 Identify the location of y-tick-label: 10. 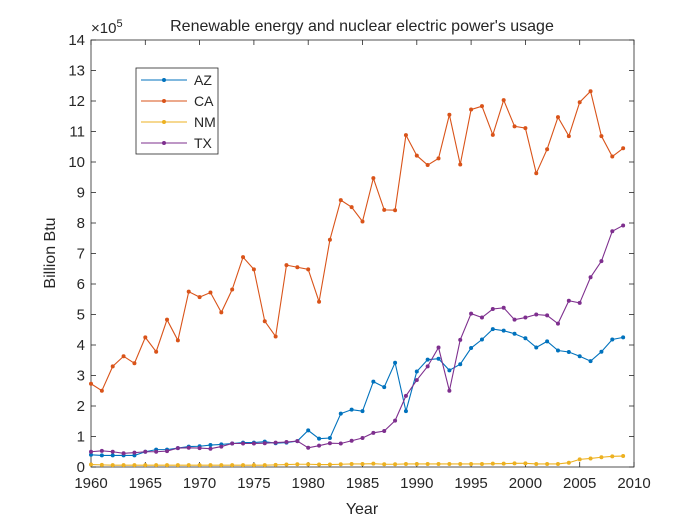
(76, 162).